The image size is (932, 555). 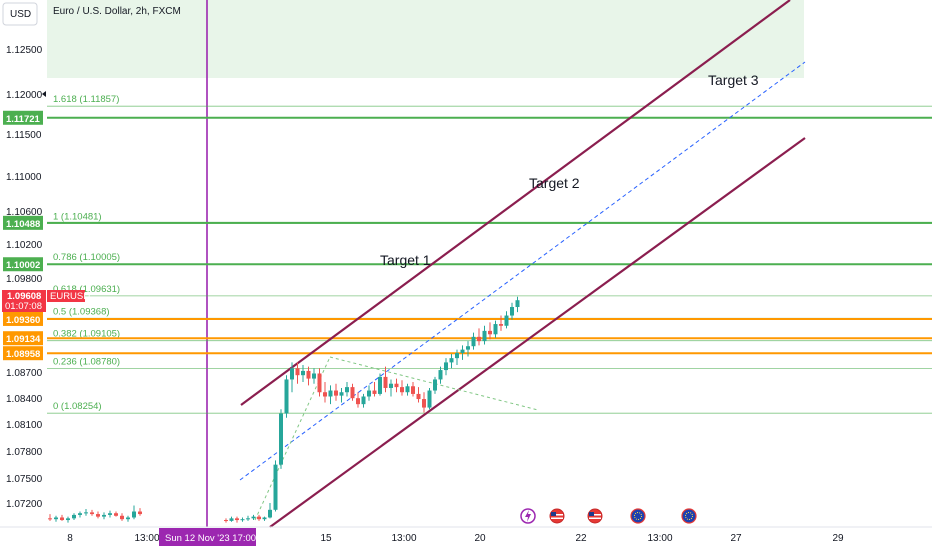 I want to click on currency-button, so click(x=20, y=14).